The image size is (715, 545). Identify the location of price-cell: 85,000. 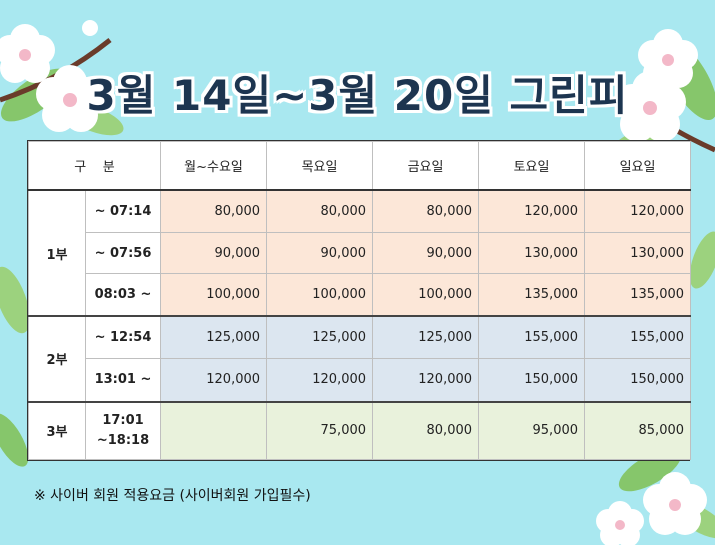
(638, 430).